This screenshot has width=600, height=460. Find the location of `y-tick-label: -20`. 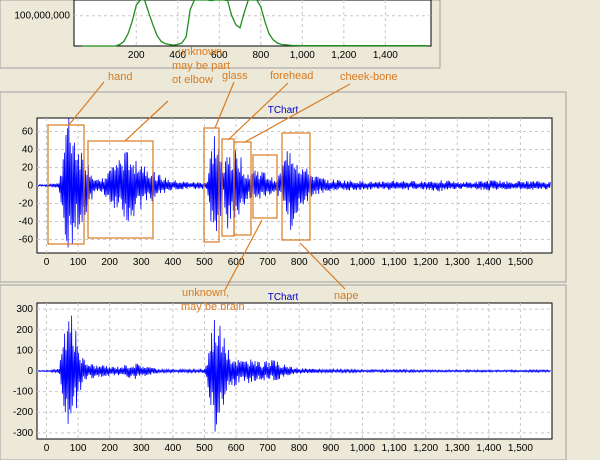

y-tick-label: -20 is located at coordinates (26, 204).